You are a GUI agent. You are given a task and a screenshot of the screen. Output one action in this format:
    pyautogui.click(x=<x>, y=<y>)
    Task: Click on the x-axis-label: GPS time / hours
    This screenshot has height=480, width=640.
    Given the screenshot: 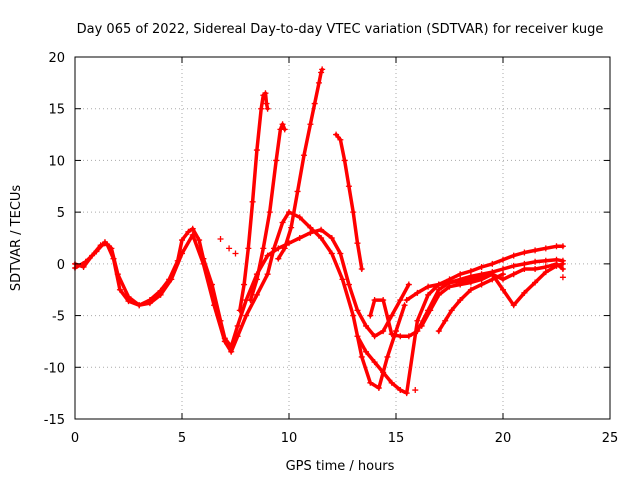 What is the action you would take?
    pyautogui.click(x=340, y=466)
    